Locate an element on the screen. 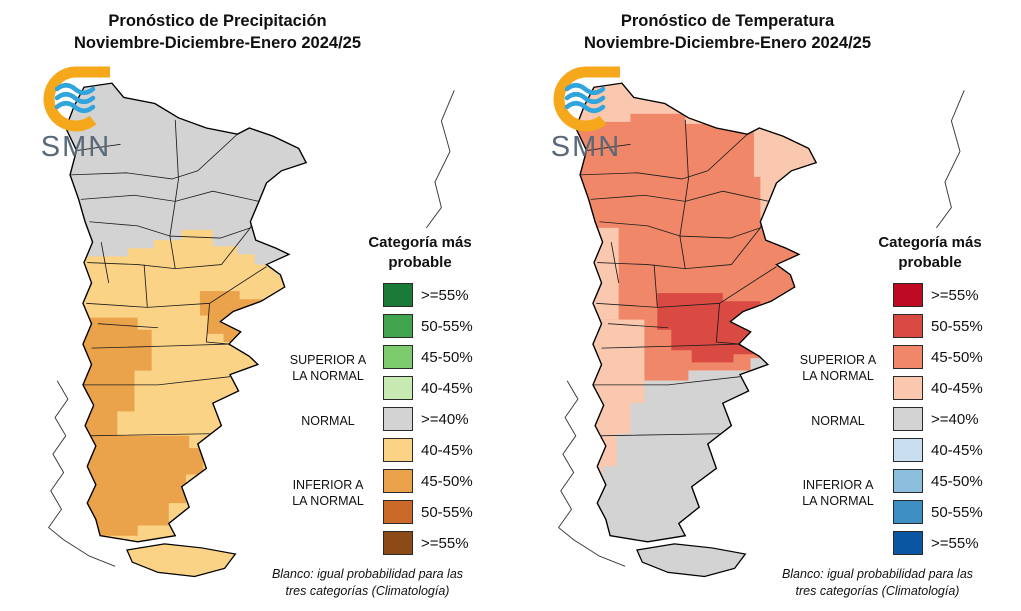 The image size is (1021, 611). panel-title-line1: Pronóstico de Precipitación is located at coordinates (217, 21).